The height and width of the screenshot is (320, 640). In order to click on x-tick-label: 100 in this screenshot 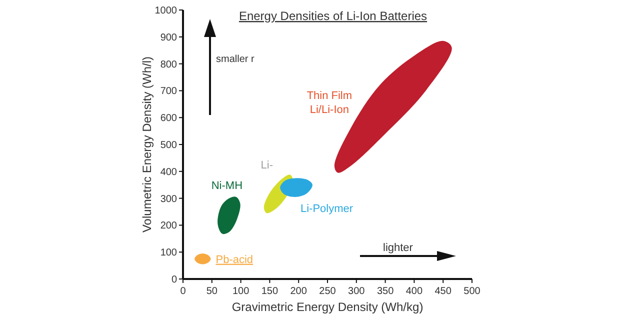, I will do `click(241, 291)`.